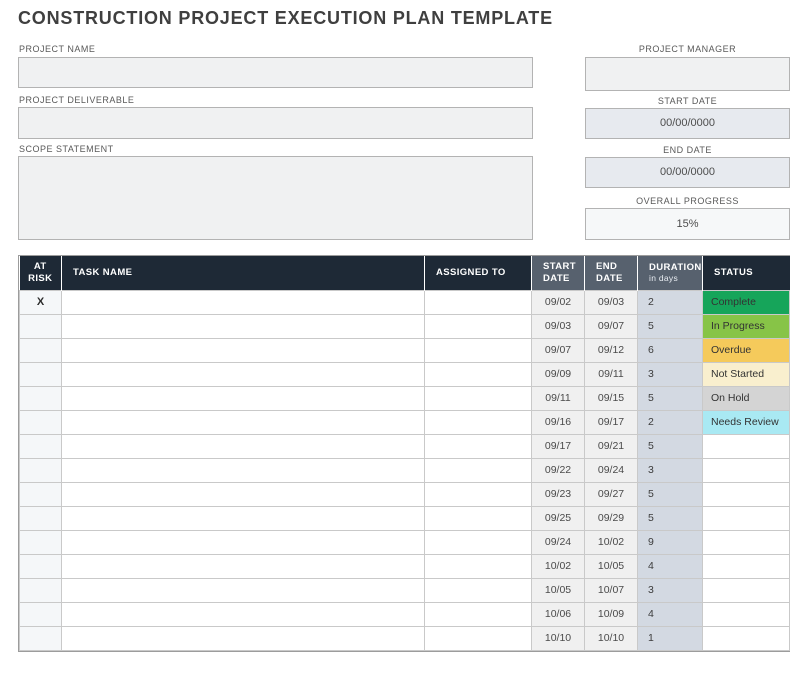 The image size is (807, 692). What do you see at coordinates (558, 422) in the screenshot?
I see `start-date-cell: 09/16` at bounding box center [558, 422].